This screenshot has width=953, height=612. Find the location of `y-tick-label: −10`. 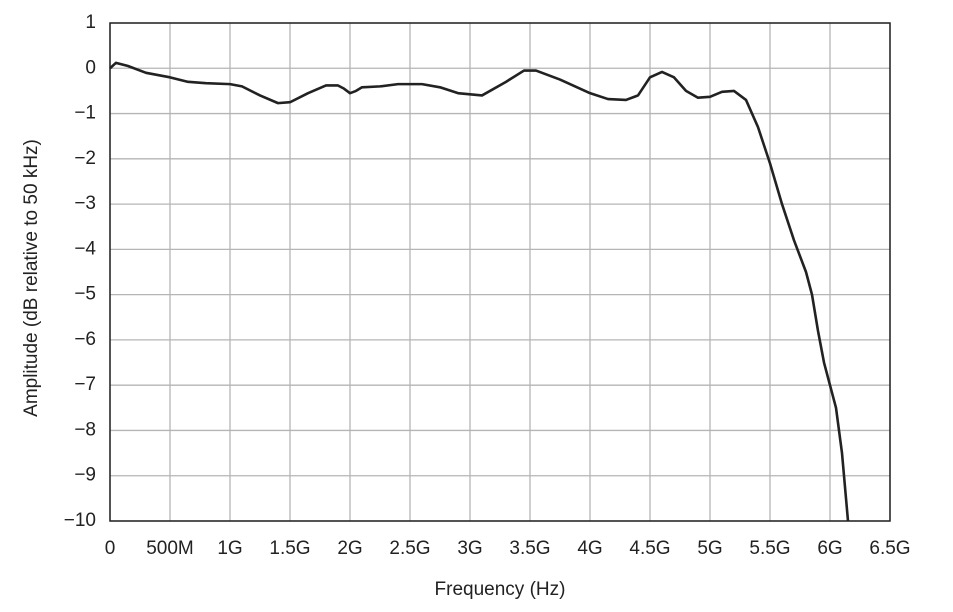

y-tick-label: −10 is located at coordinates (80, 520).